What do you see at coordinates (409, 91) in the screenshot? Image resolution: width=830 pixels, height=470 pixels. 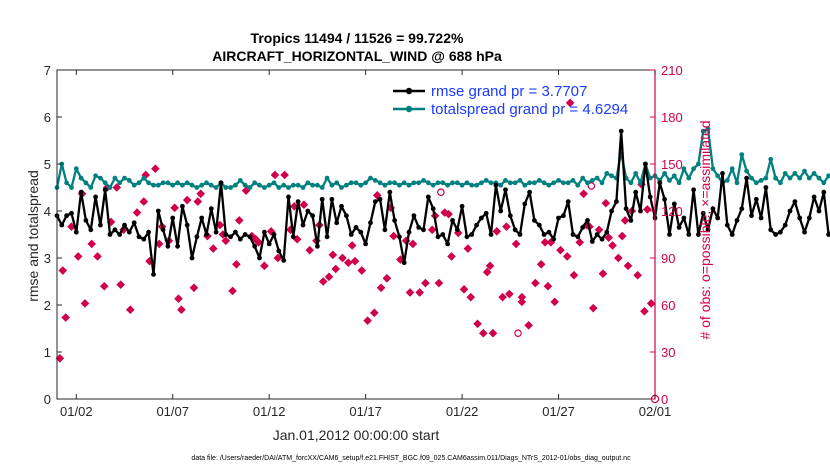 I see `legend-rmse-marker` at bounding box center [409, 91].